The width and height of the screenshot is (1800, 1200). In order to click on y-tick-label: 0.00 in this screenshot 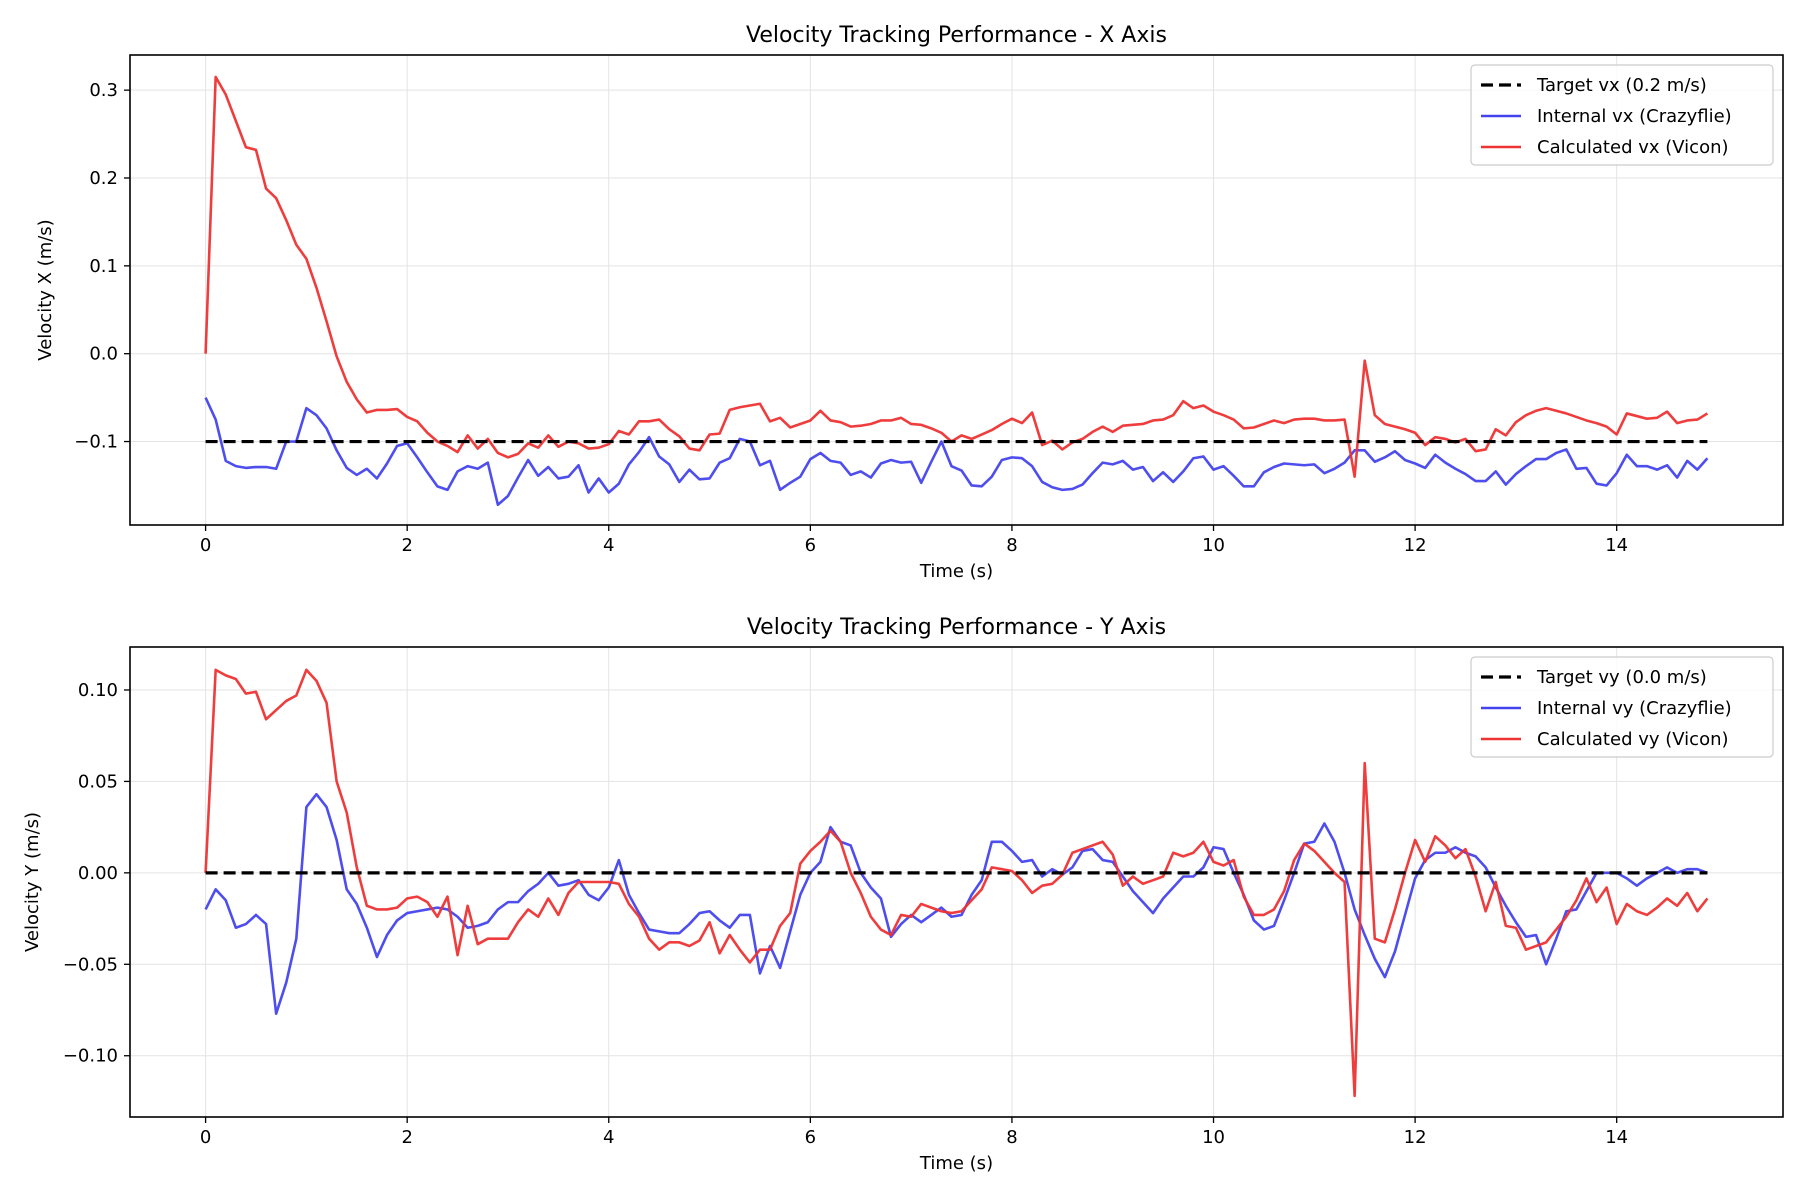, I will do `click(98, 873)`.